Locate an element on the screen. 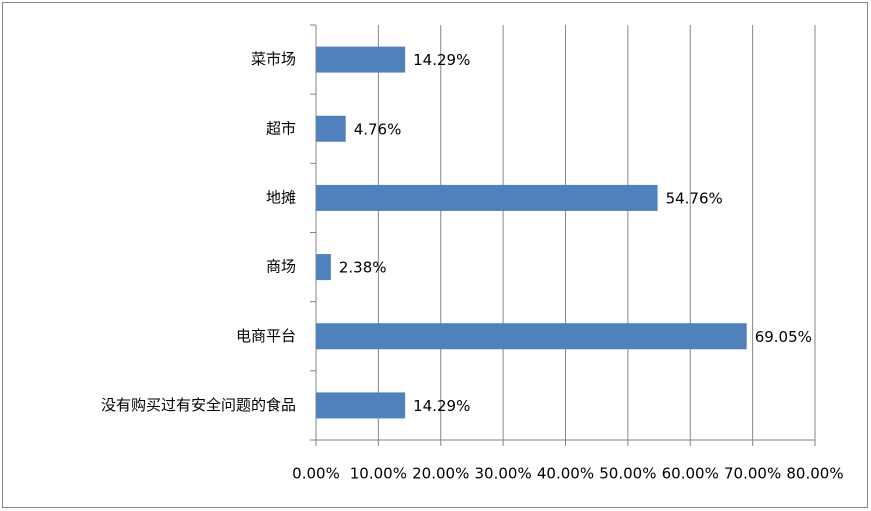 This screenshot has height=511, width=871. x-tick-label: 80.00% is located at coordinates (814, 474).